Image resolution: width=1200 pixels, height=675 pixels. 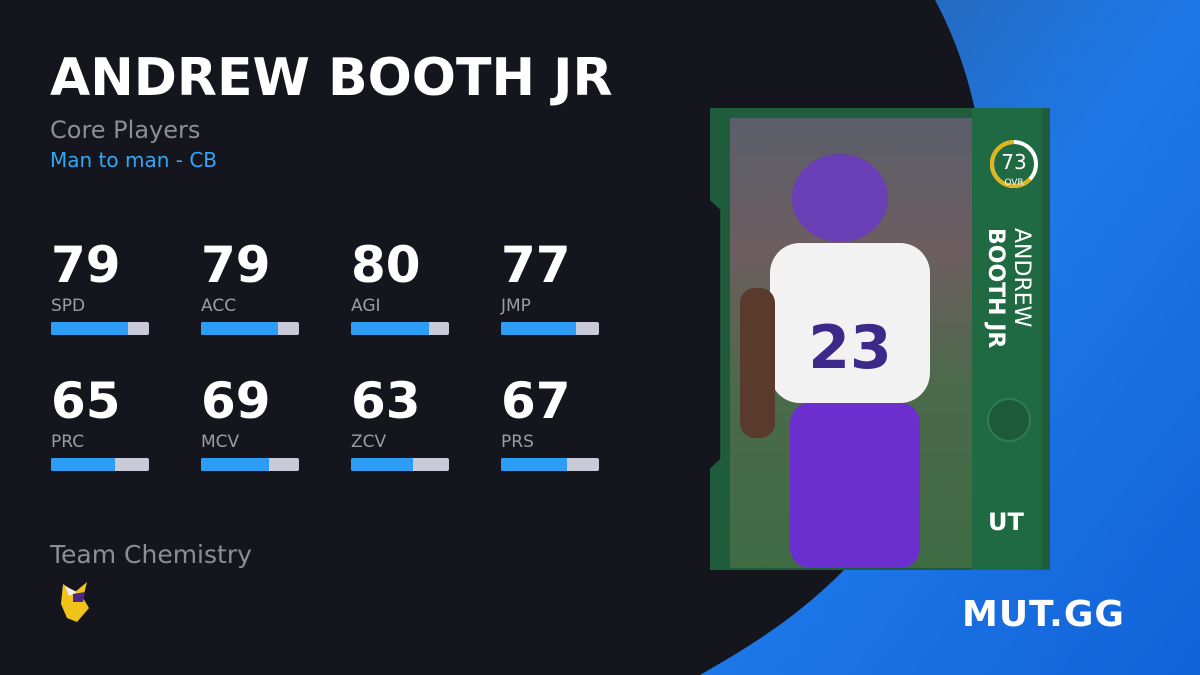 What do you see at coordinates (1006, 522) in the screenshot?
I see `ut-badge: UT` at bounding box center [1006, 522].